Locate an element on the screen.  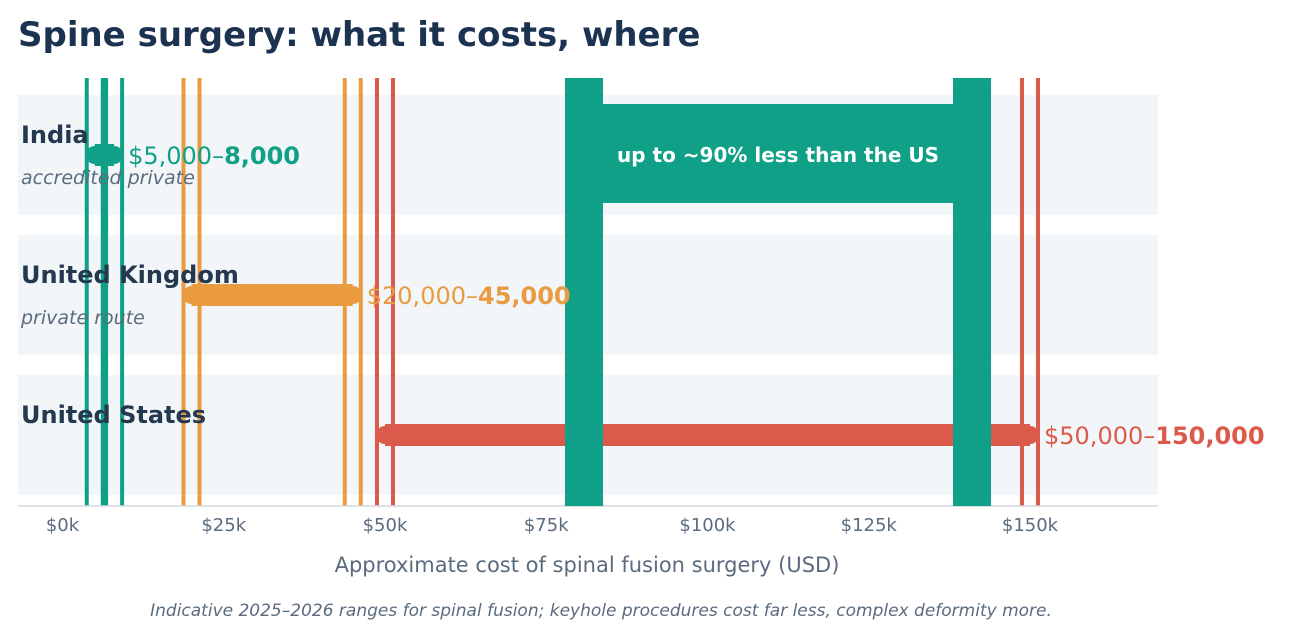
category-label: United States is located at coordinates (113, 415).